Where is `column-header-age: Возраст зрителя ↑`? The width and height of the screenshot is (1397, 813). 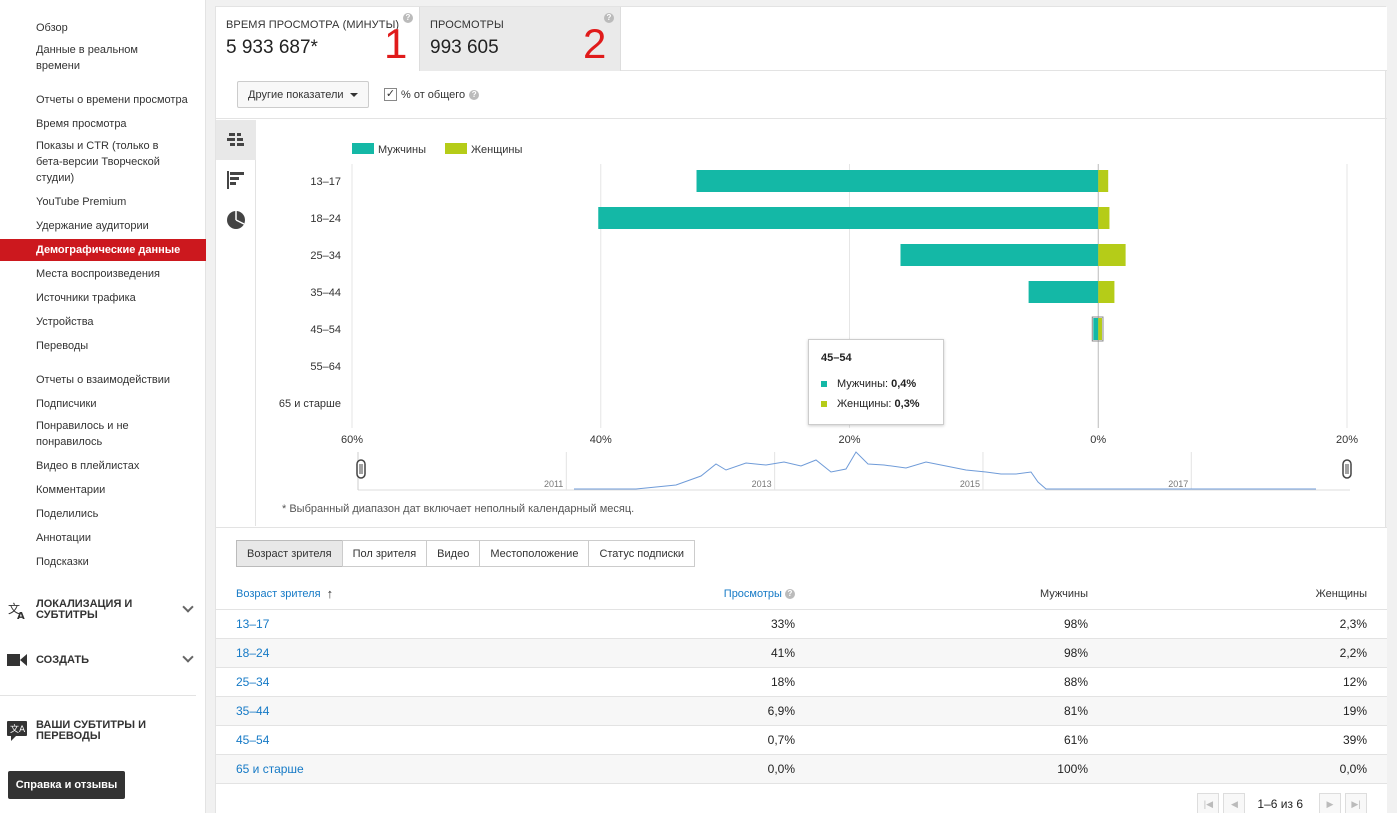 column-header-age: Возраст зрителя ↑ is located at coordinates (284, 593).